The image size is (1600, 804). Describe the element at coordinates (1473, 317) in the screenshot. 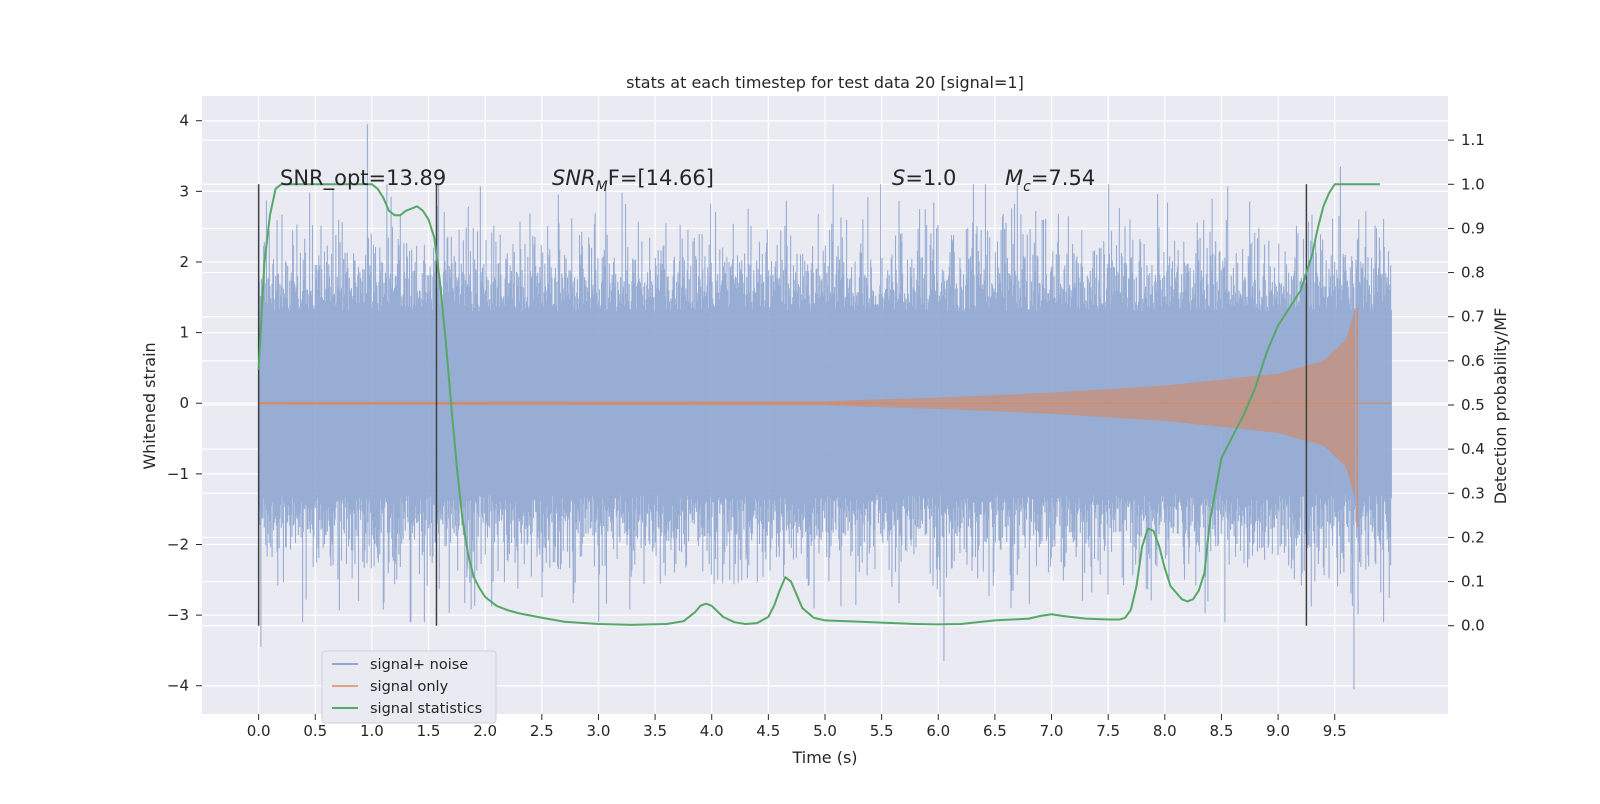

I see `y-right-tick-label-4: 0.7` at that location.